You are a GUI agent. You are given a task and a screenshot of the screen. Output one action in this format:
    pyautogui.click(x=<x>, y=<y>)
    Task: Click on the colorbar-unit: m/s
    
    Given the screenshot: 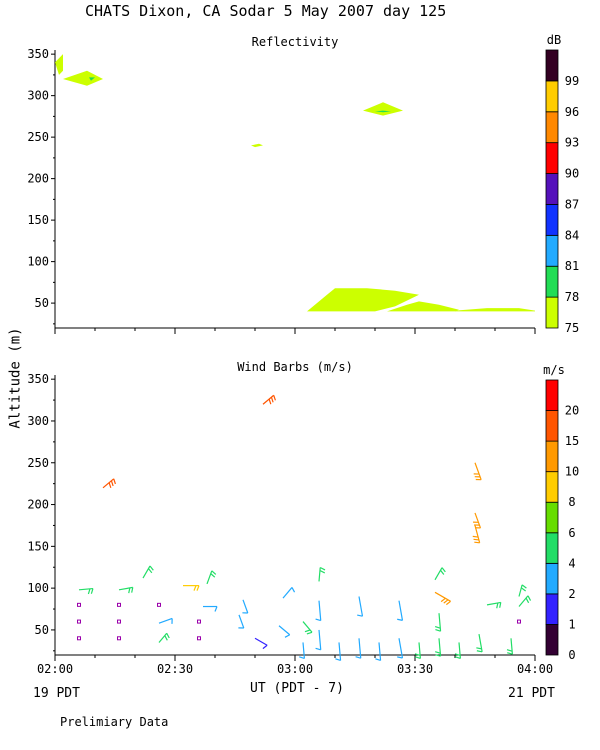 What is the action you would take?
    pyautogui.click(x=554, y=370)
    